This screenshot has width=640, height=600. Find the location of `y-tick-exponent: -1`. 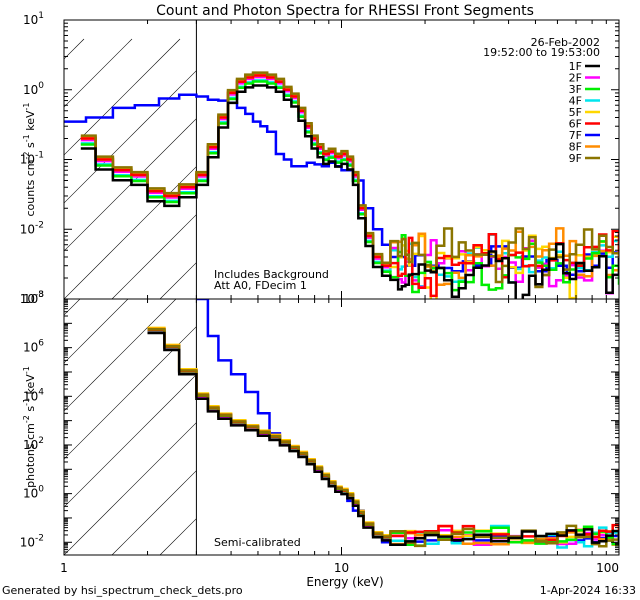

y-tick-exponent: -1 is located at coordinates (39, 156).